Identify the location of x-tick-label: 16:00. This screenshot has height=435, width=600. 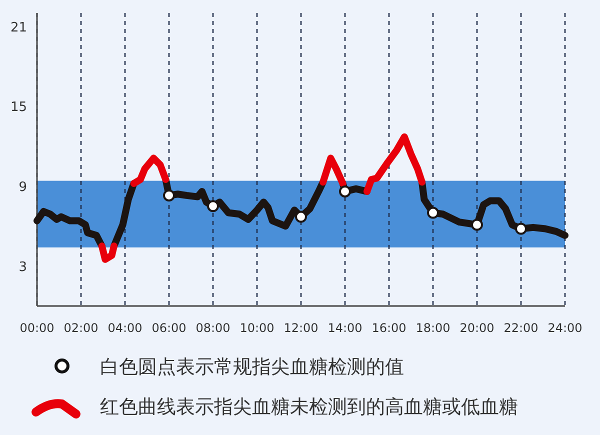
(389, 328).